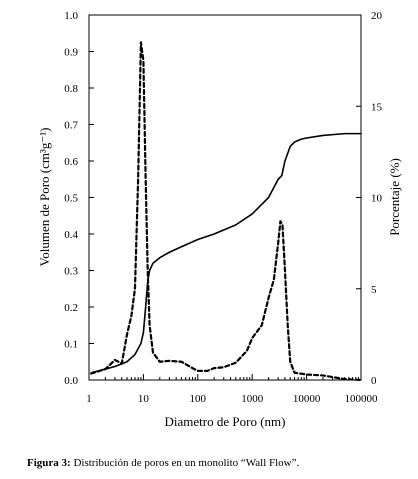  I want to click on y-right-tick-label: 5, so click(374, 290).